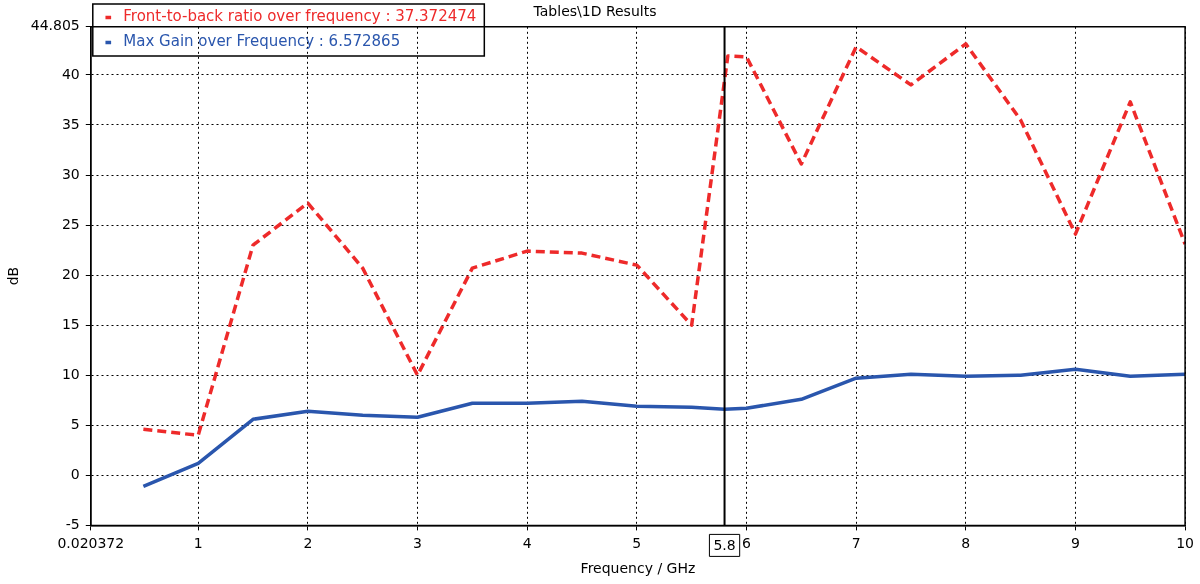 The height and width of the screenshot is (584, 1200). Describe the element at coordinates (637, 543) in the screenshot. I see `x-tick-label: 5` at that location.